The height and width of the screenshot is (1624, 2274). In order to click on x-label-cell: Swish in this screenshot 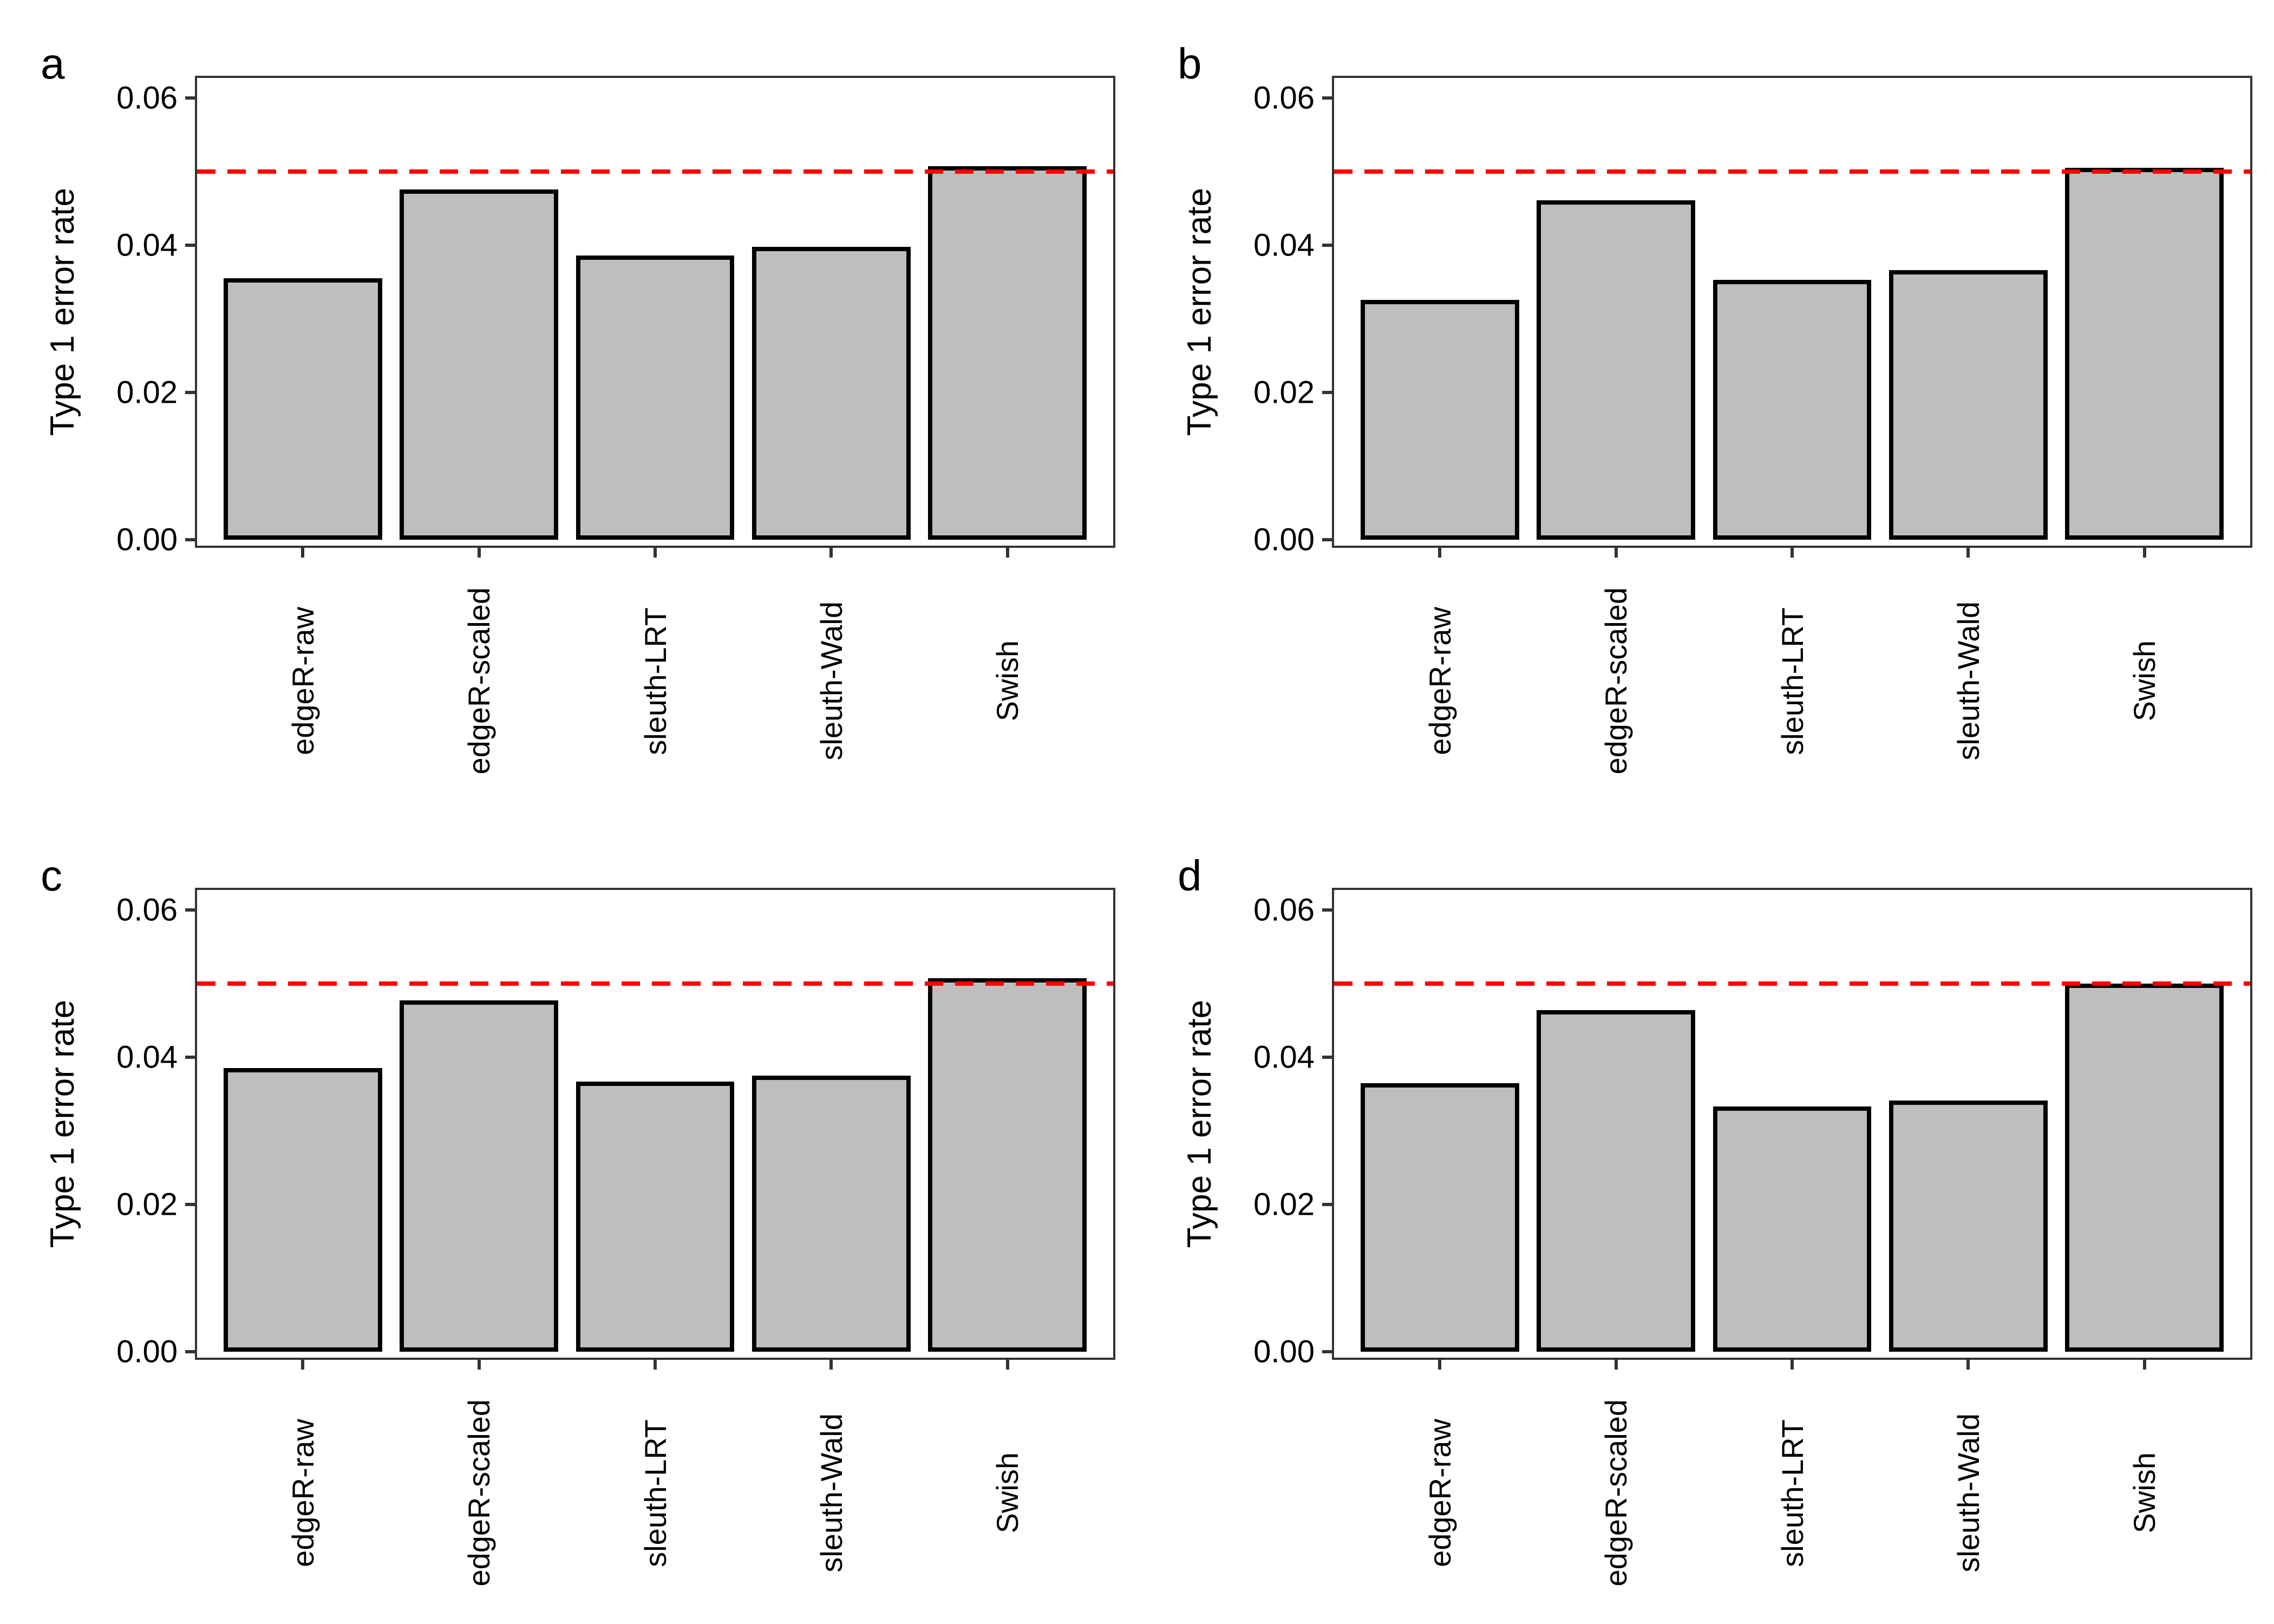, I will do `click(2145, 1493)`.